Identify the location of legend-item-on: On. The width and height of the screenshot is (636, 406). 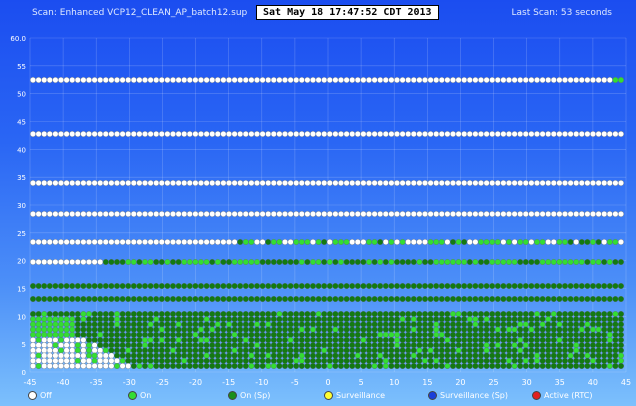
(139, 395).